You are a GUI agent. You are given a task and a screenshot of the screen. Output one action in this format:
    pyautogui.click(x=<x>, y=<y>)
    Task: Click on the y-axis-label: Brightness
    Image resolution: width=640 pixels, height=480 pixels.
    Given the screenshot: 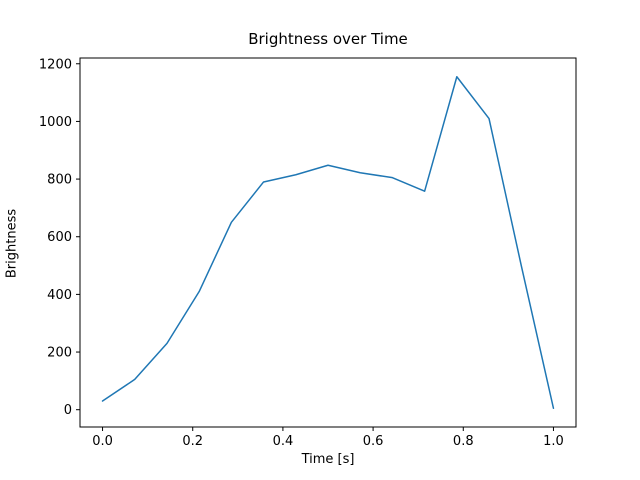 What is the action you would take?
    pyautogui.click(x=12, y=243)
    